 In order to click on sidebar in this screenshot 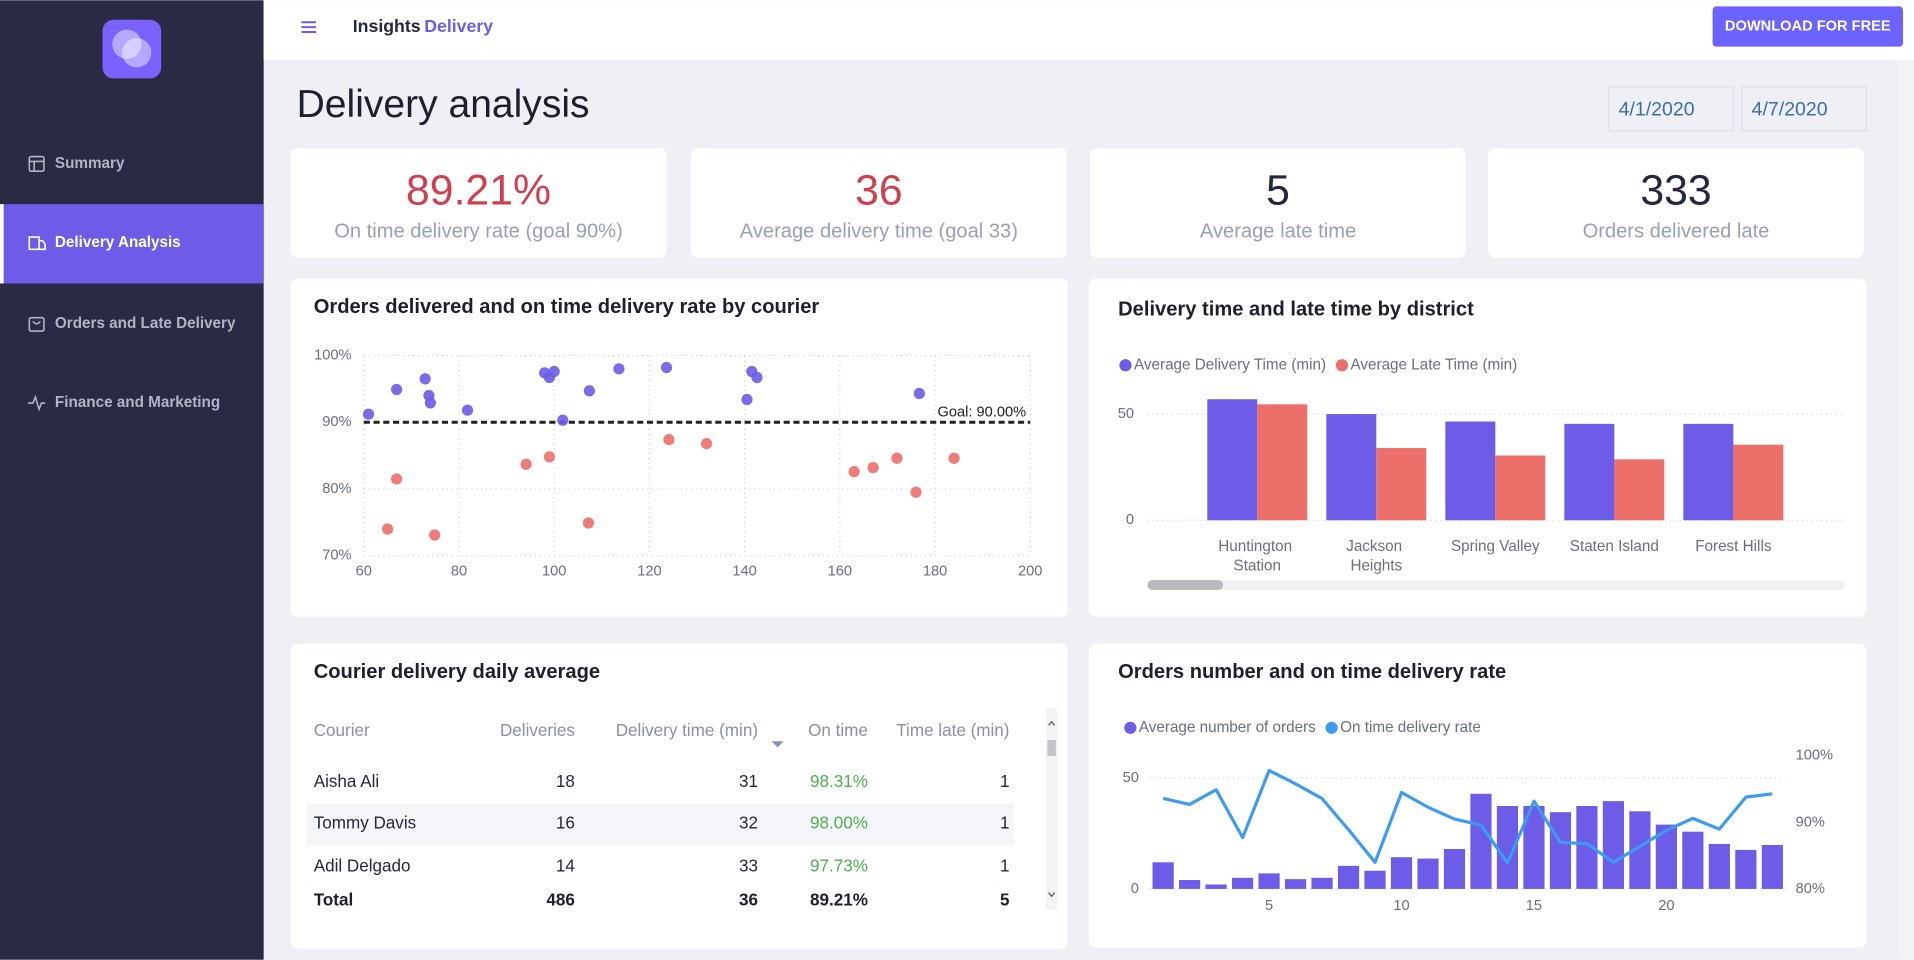, I will do `click(132, 480)`.